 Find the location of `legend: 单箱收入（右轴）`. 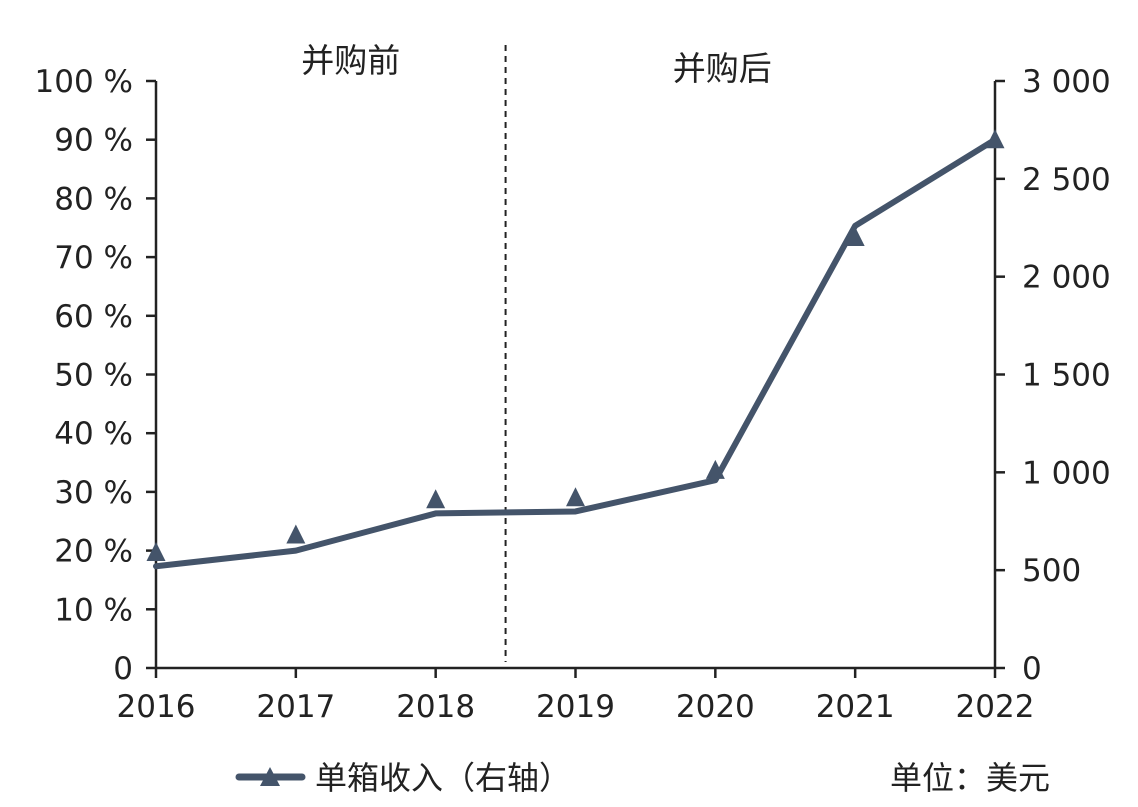

legend: 单箱收入（右轴） is located at coordinates (403, 778).